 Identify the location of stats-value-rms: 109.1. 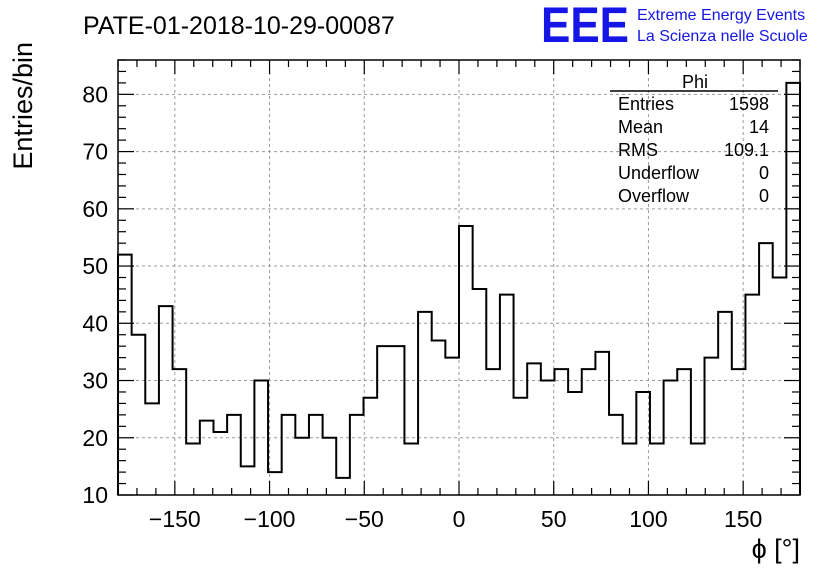
(746, 150).